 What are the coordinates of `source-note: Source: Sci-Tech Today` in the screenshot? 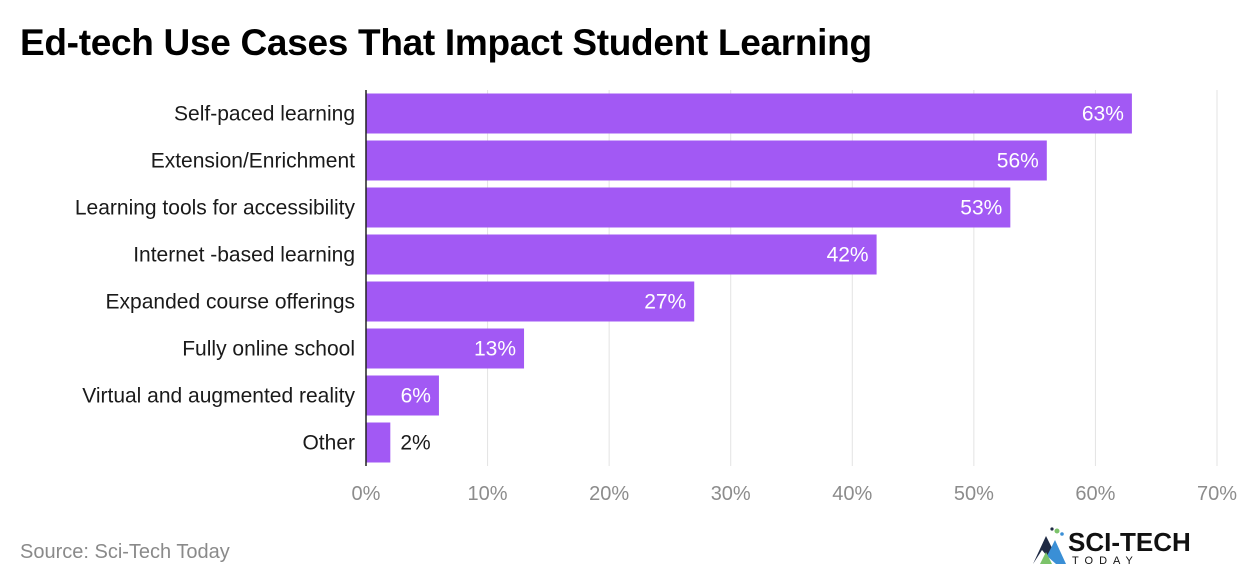 It's located at (125, 552).